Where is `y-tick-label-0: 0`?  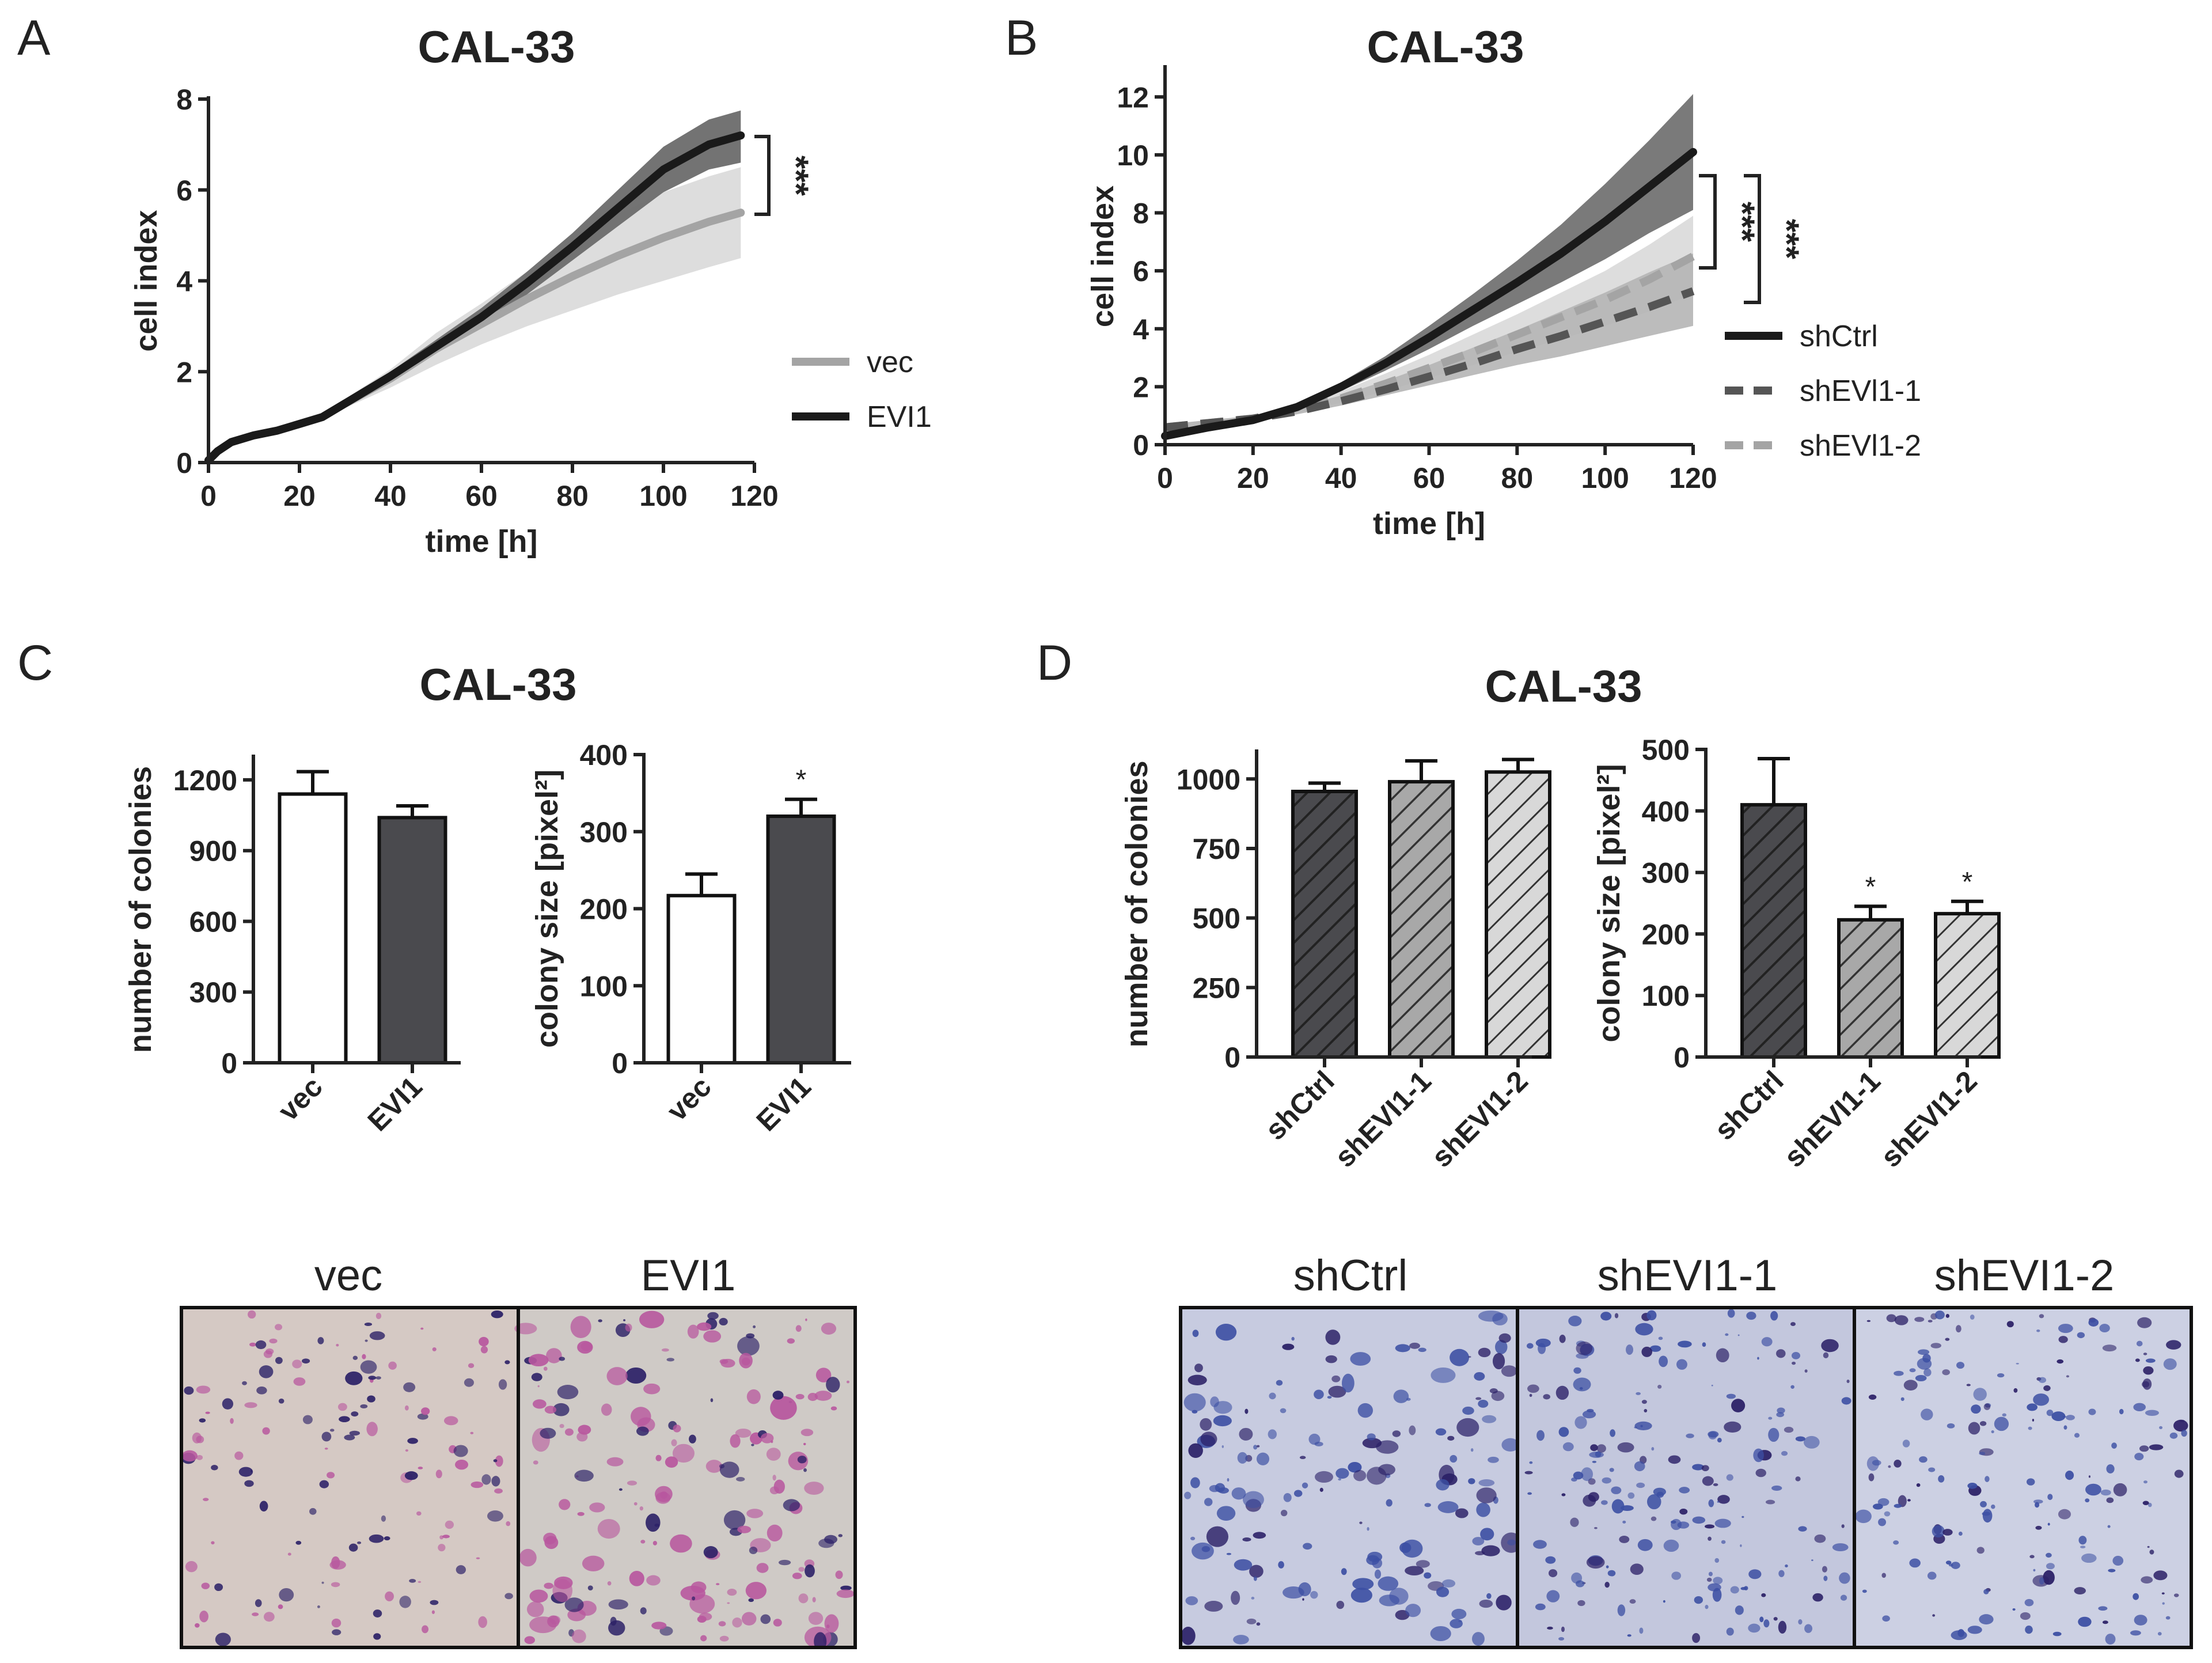
y-tick-label-0: 0 is located at coordinates (1232, 1057).